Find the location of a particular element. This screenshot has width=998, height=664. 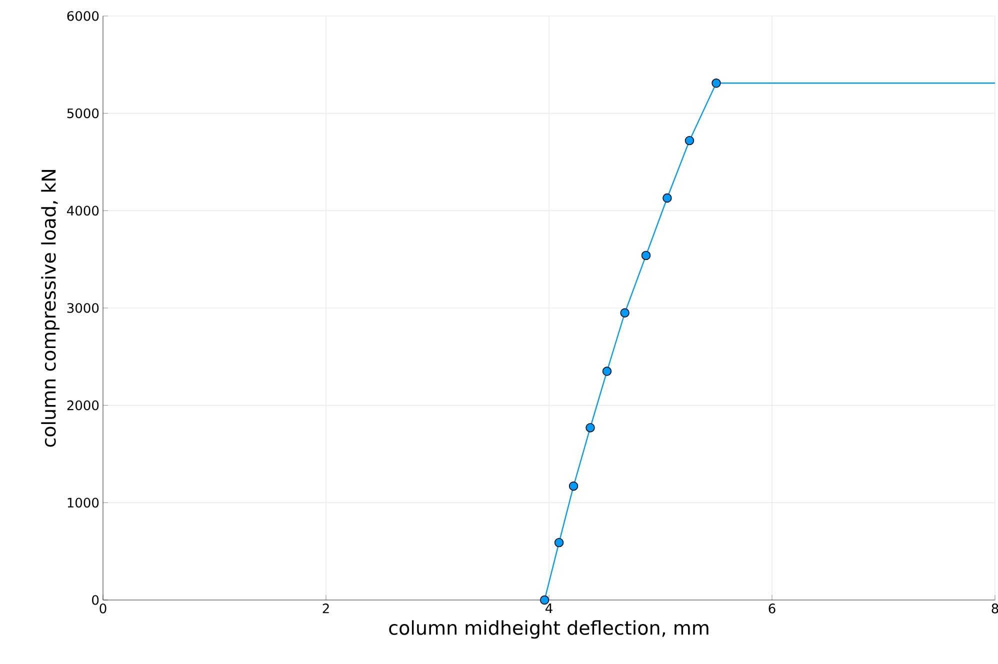

y-tick-label: 5000 is located at coordinates (83, 113).